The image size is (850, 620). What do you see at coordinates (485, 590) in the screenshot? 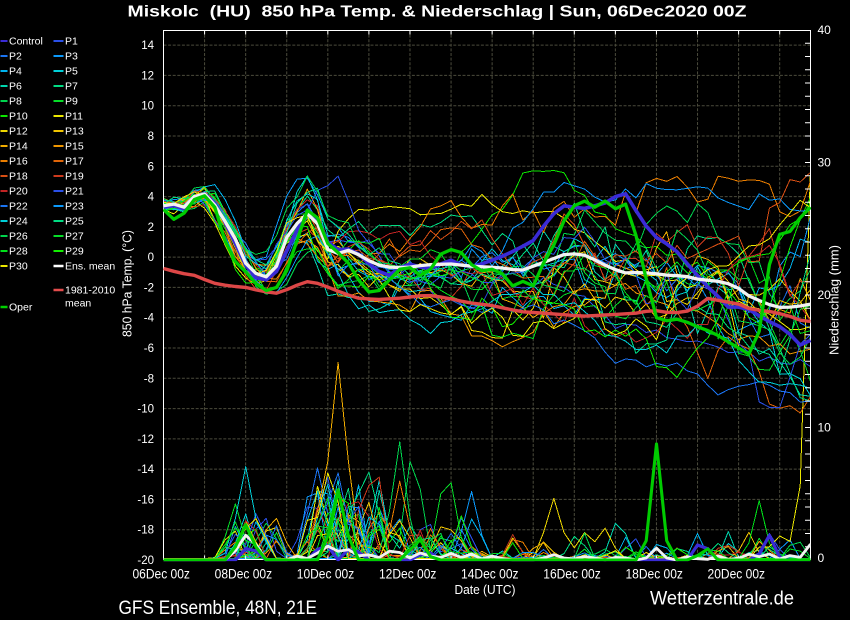
I see `svg-text: Date (UTC)` at bounding box center [485, 590].